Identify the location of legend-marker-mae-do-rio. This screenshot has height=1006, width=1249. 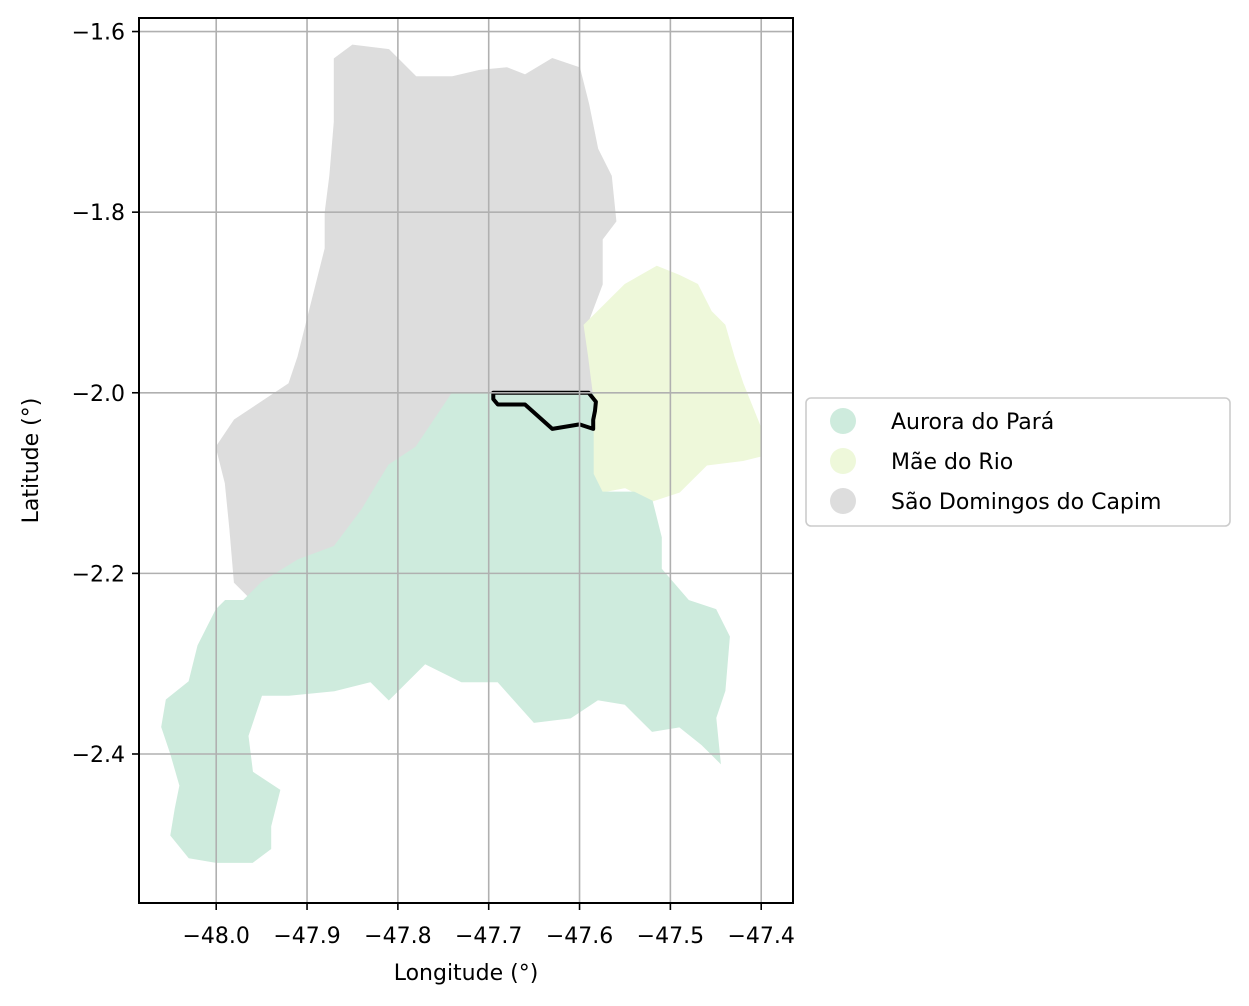
(843, 461).